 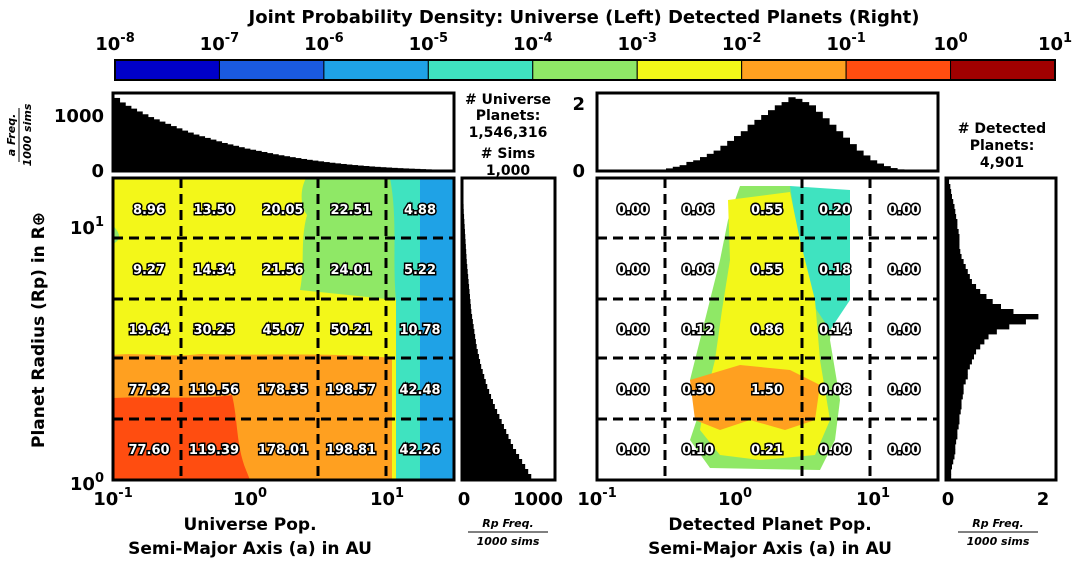 What do you see at coordinates (1043, 499) in the screenshot?
I see `right-side-hist-tick-2: 2` at bounding box center [1043, 499].